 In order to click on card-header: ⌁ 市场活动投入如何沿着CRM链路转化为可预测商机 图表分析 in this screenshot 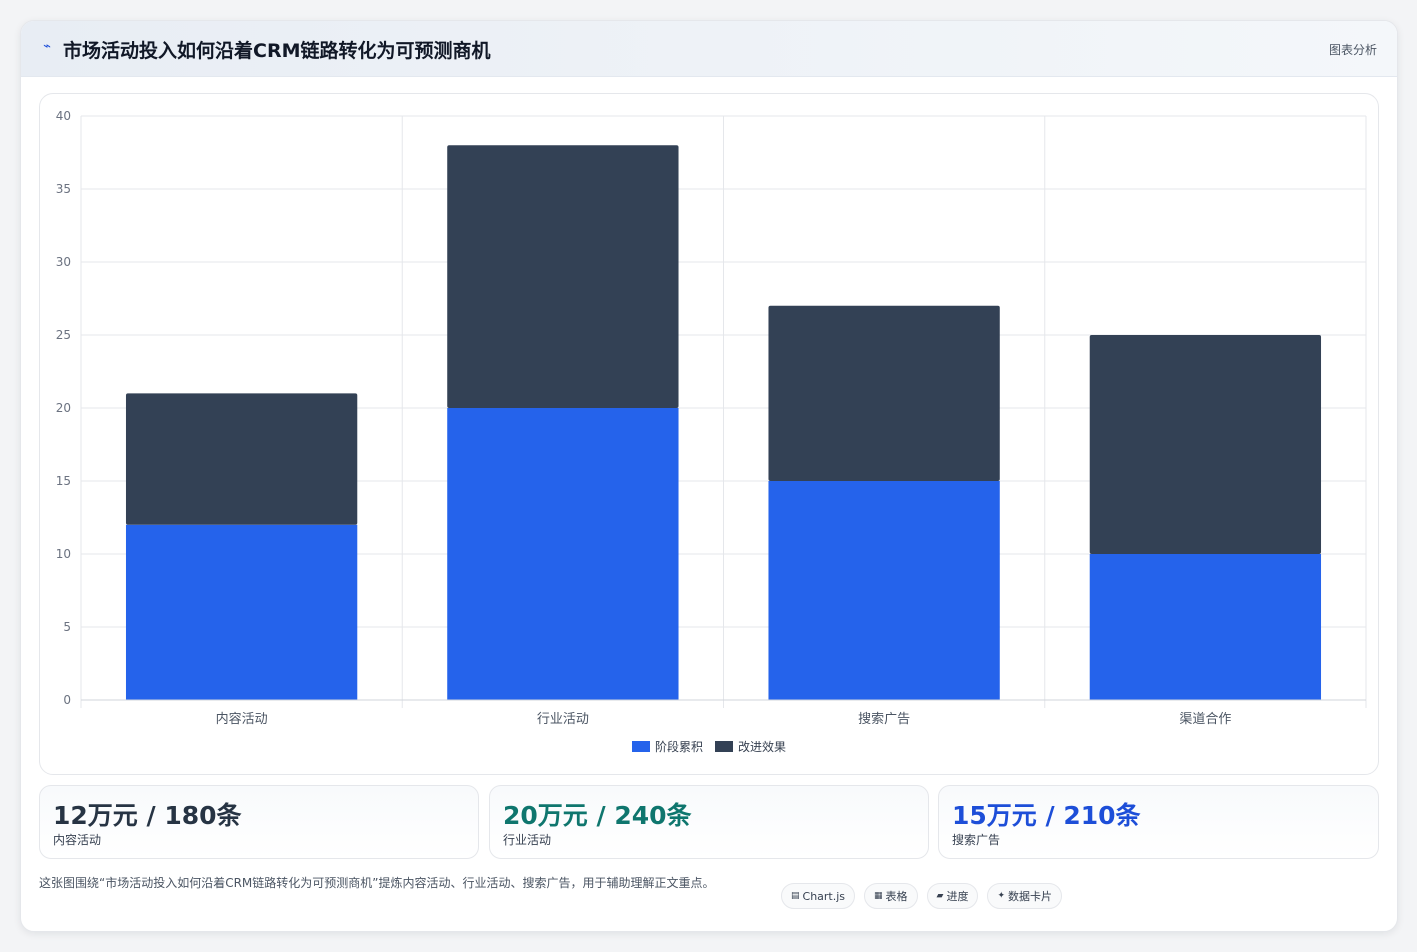, I will do `click(709, 49)`.